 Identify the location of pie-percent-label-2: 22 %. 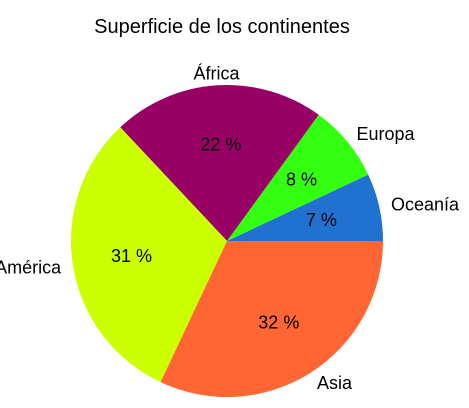
(220, 144).